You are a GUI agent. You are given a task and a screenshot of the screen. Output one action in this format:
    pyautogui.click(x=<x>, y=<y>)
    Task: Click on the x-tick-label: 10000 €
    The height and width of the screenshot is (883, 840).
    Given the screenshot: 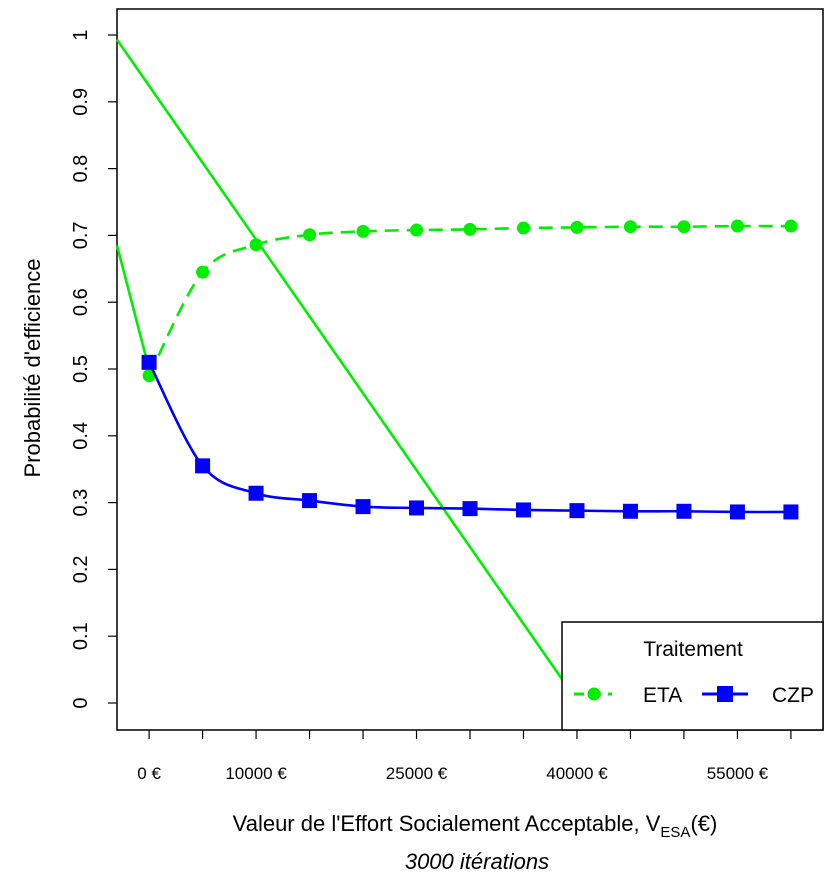 What is the action you would take?
    pyautogui.click(x=256, y=773)
    